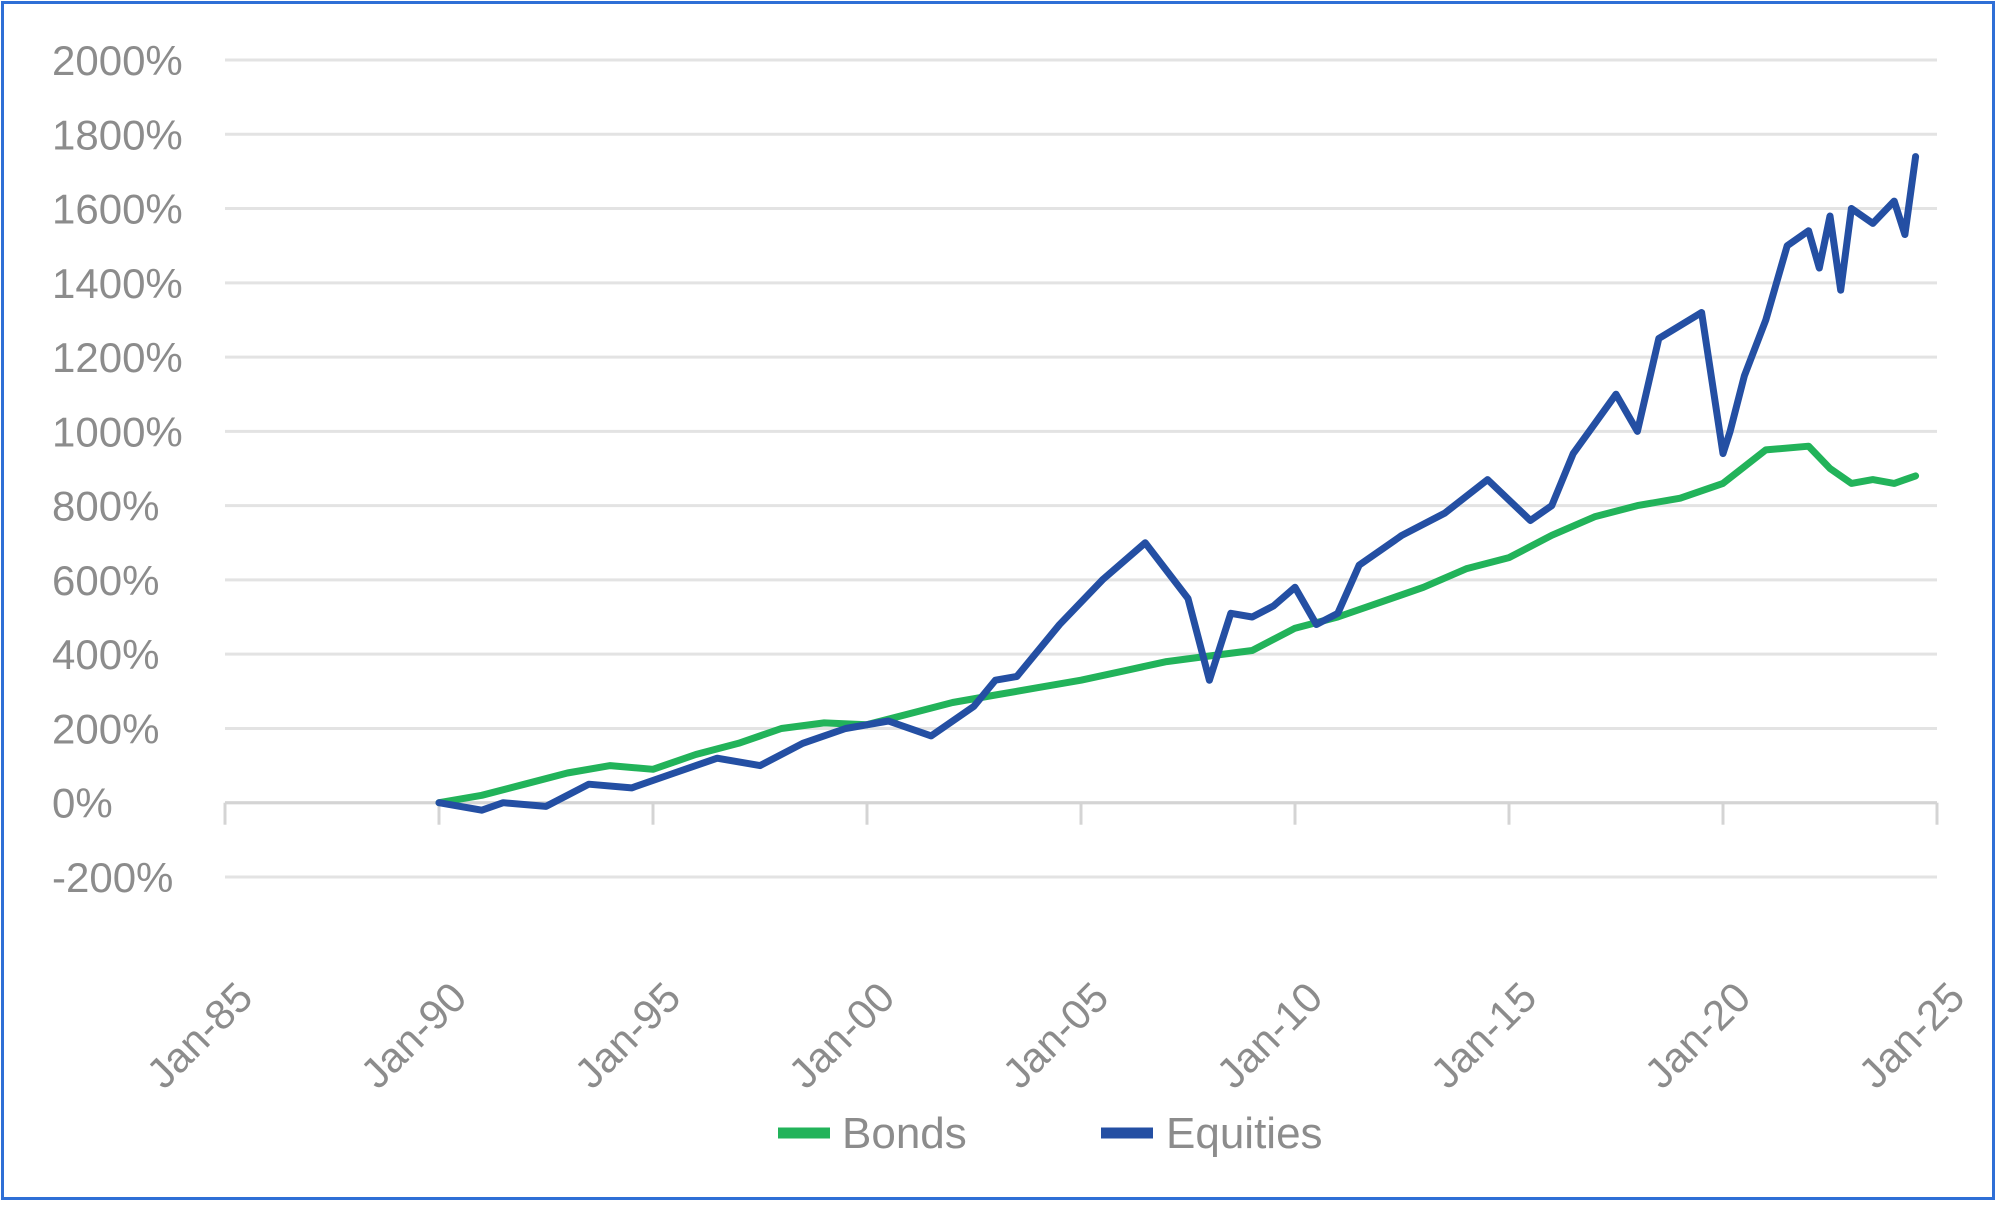 This screenshot has width=2000, height=1205. I want to click on x-tick-label: Jan-15, so click(1483, 1035).